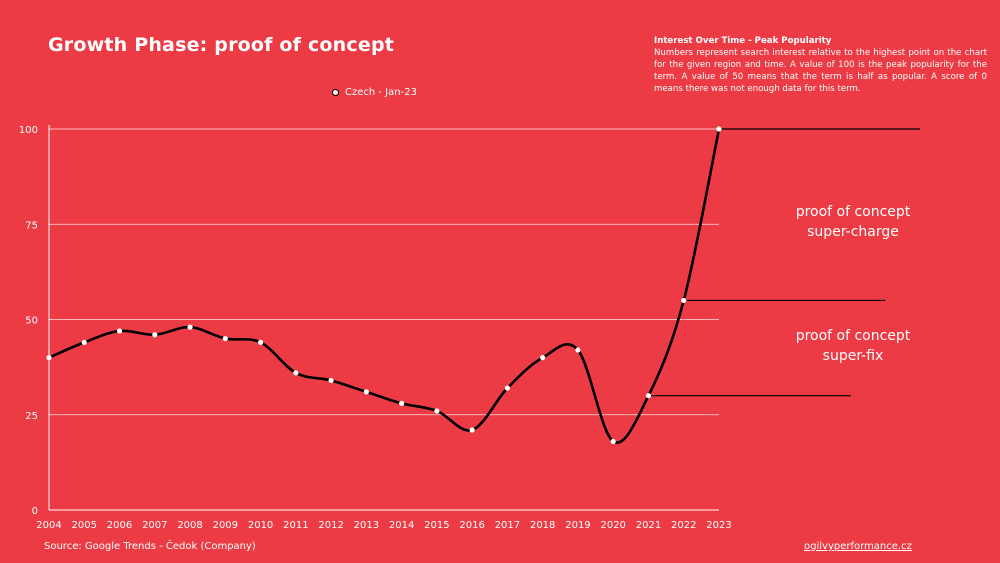  Describe the element at coordinates (335, 92) in the screenshot. I see `legend-marker-icon` at that location.